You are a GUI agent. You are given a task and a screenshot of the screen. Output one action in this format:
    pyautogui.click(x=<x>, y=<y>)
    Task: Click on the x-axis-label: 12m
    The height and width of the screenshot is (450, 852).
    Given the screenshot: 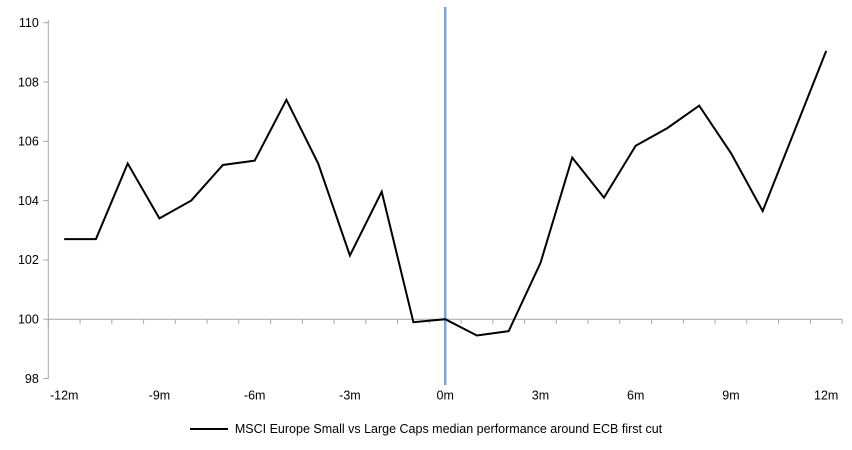 What is the action you would take?
    pyautogui.click(x=826, y=396)
    